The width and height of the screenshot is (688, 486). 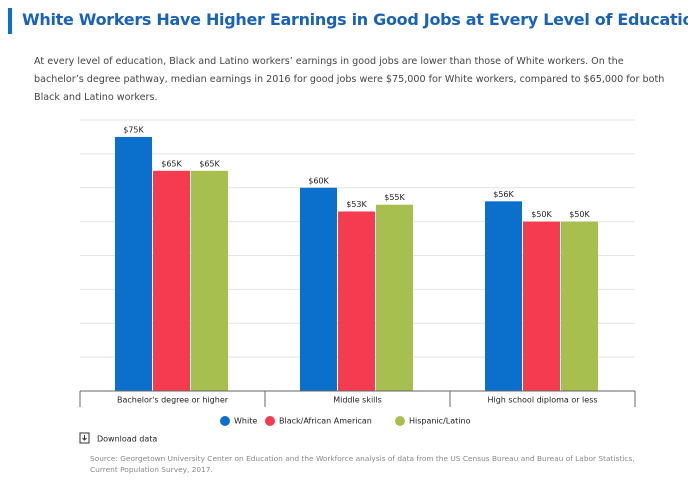 What do you see at coordinates (318, 180) in the screenshot?
I see `value-label: $60K` at bounding box center [318, 180].